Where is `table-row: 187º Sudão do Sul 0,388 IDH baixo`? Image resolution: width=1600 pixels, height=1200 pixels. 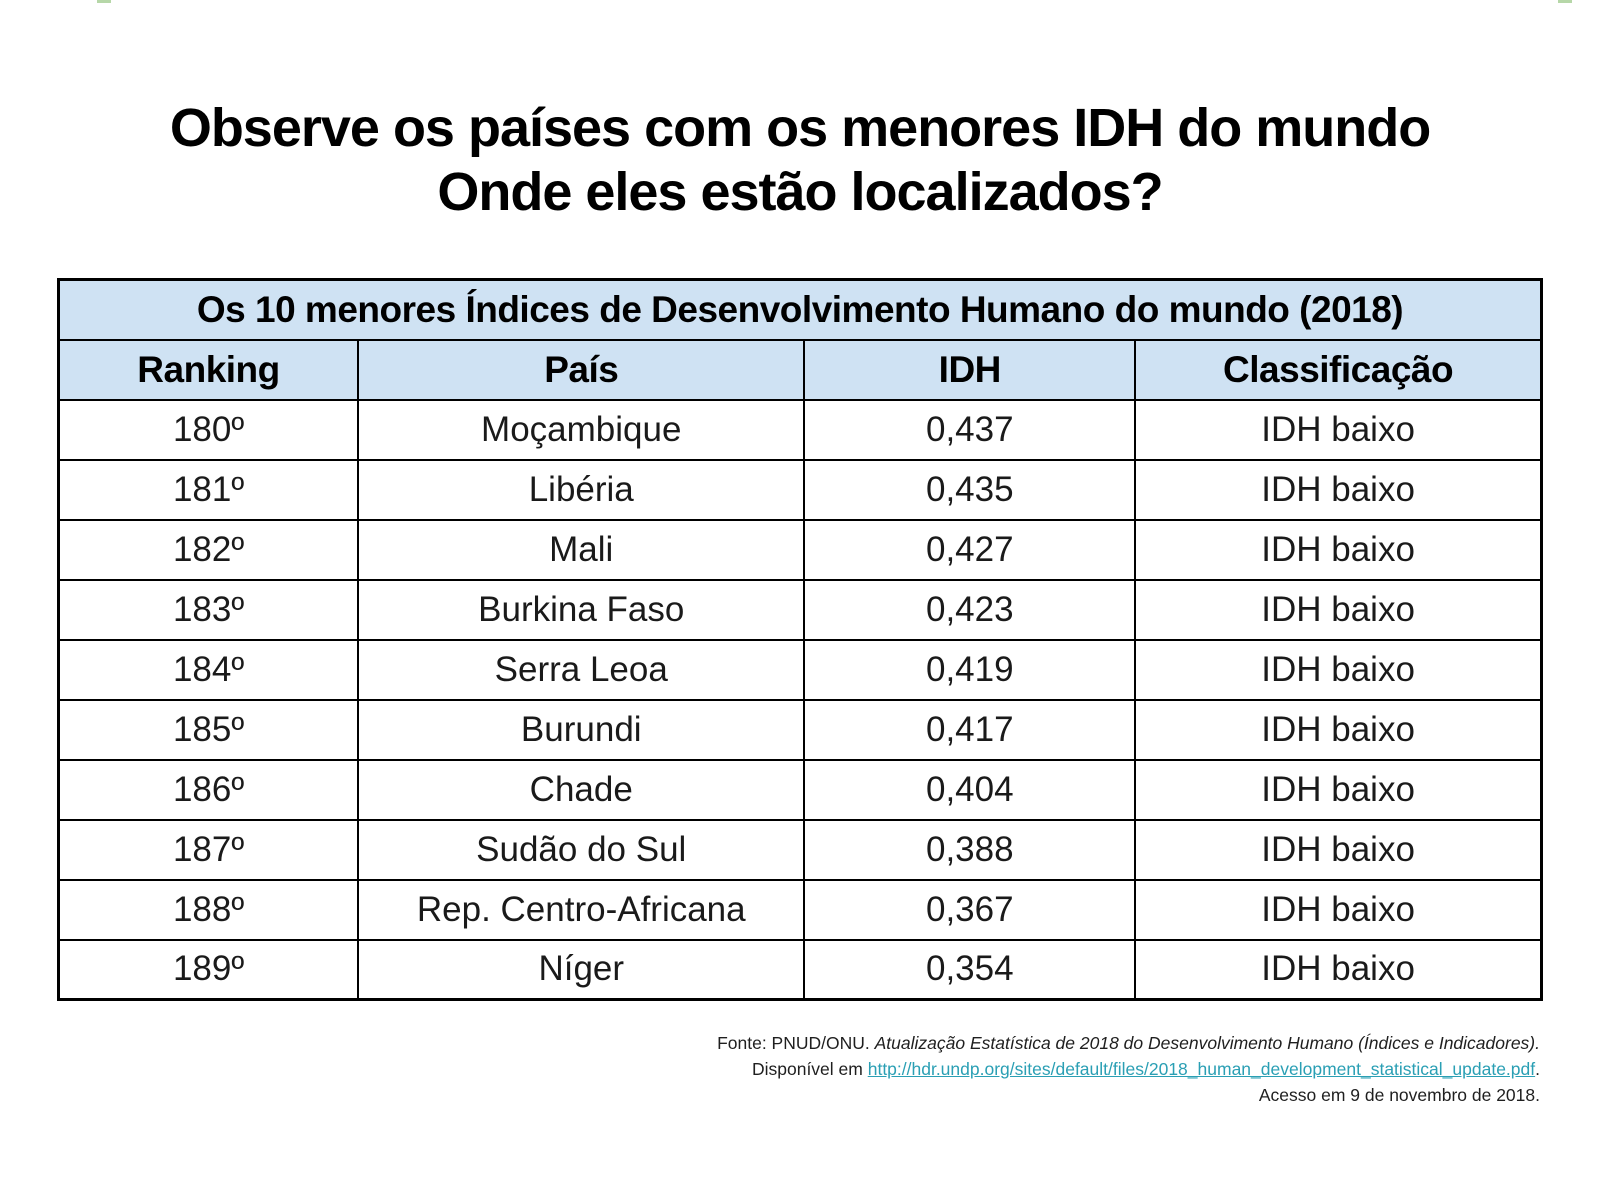
table-row: 187º Sudão do Sul 0,388 IDH baixo is located at coordinates (800, 849).